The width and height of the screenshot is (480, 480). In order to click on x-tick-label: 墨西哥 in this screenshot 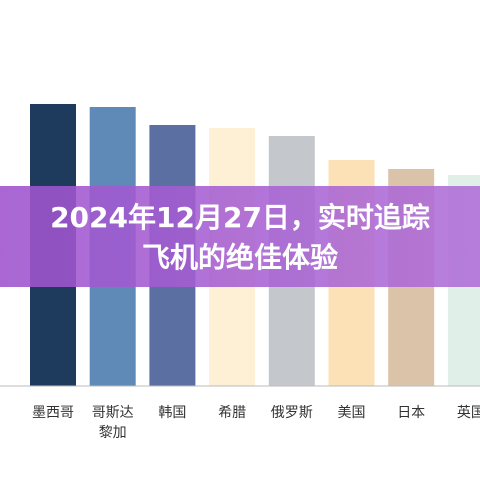, I will do `click(53, 413)`.